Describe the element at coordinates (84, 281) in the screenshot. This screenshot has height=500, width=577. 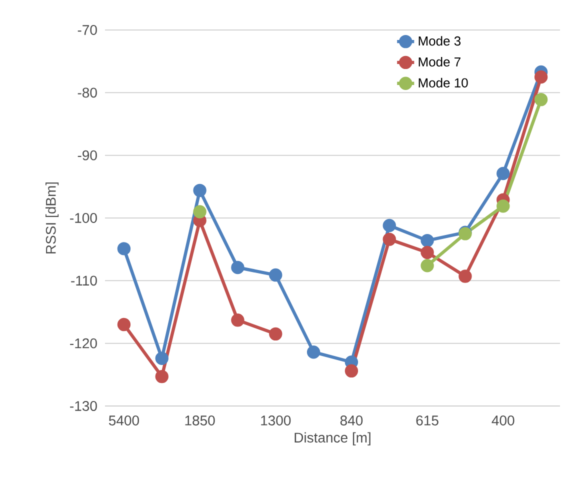
I see `y-tick-label: -110` at that location.